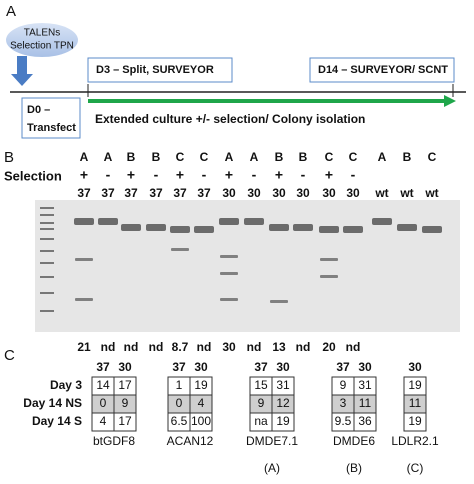 The image size is (474, 484). Describe the element at coordinates (103, 421) in the screenshot. I see `cell: 4` at that location.